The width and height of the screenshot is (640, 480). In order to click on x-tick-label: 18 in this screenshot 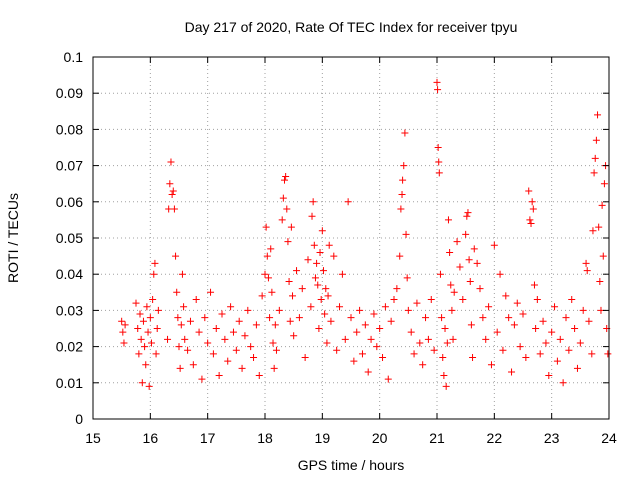, I will do `click(265, 438)`.